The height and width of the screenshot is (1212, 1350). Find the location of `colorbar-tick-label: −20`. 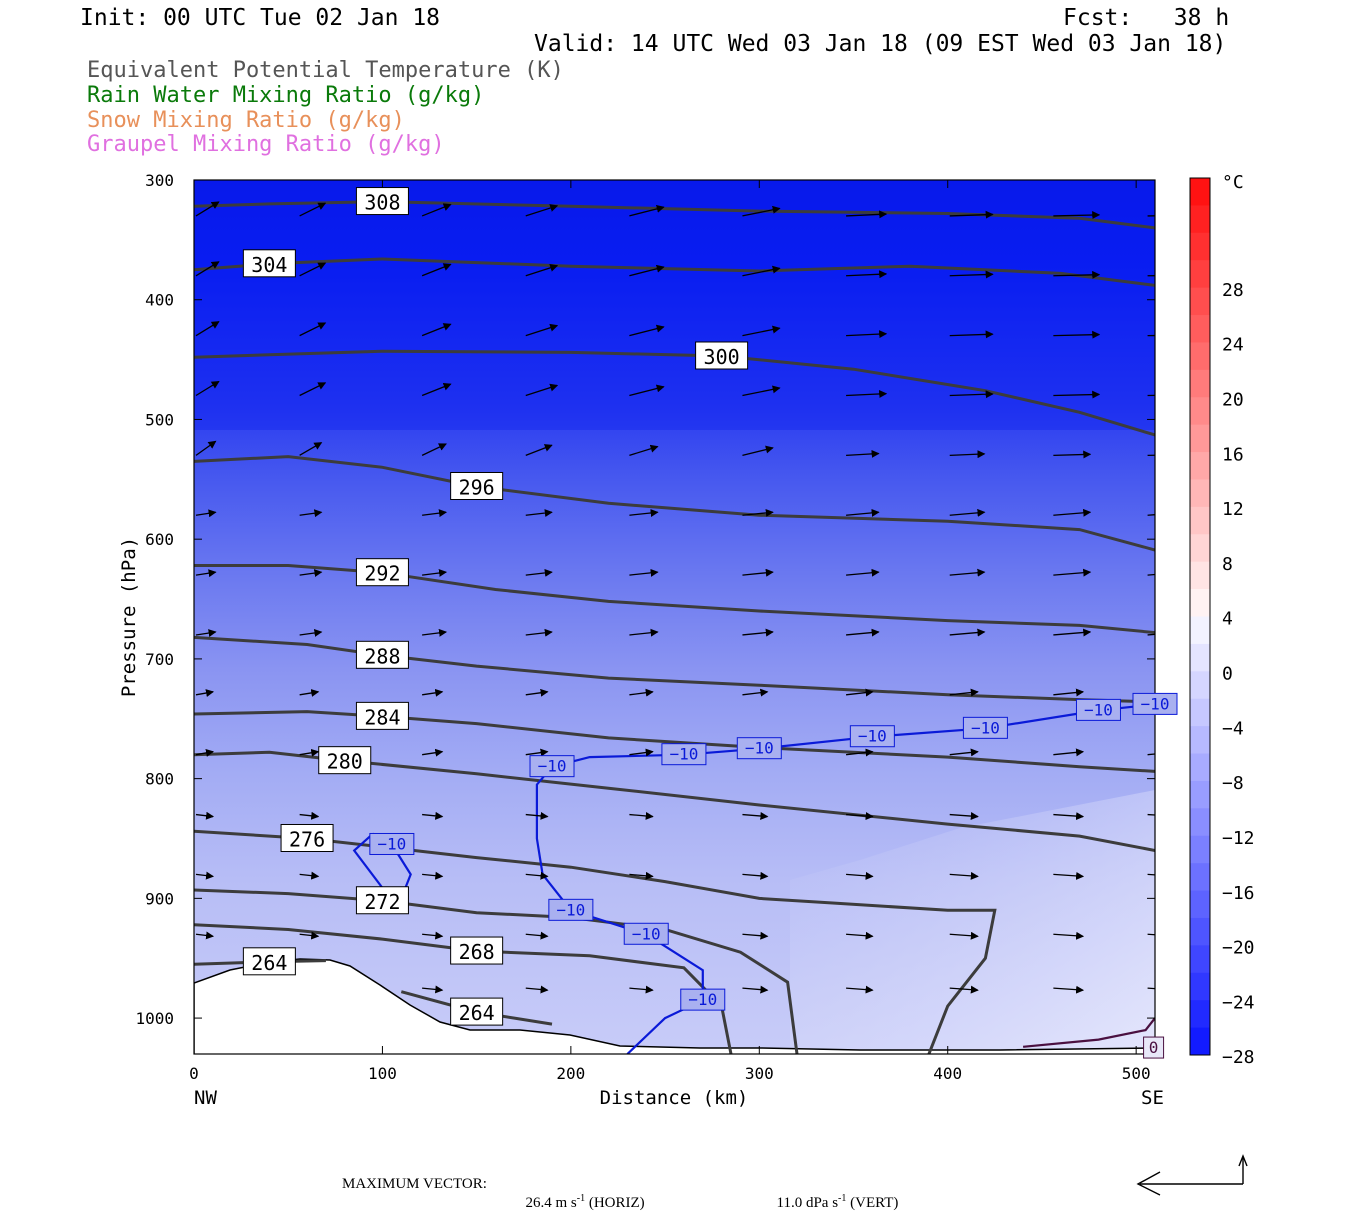

colorbar-tick-label: −20 is located at coordinates (1238, 948).